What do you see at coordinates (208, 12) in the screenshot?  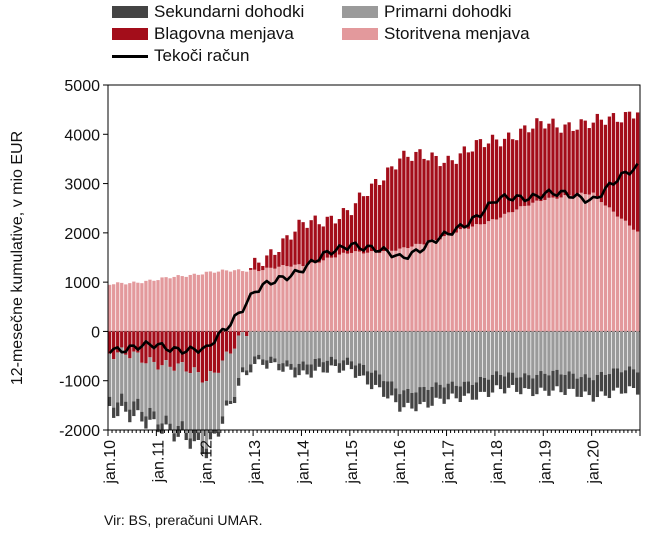 I see `legend-item-sekundarni: Sekundarni dohodki` at bounding box center [208, 12].